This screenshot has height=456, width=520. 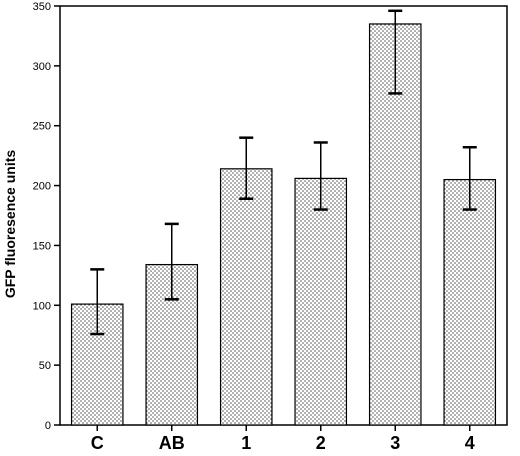 I want to click on y-tick-label: 100, so click(x=42, y=306).